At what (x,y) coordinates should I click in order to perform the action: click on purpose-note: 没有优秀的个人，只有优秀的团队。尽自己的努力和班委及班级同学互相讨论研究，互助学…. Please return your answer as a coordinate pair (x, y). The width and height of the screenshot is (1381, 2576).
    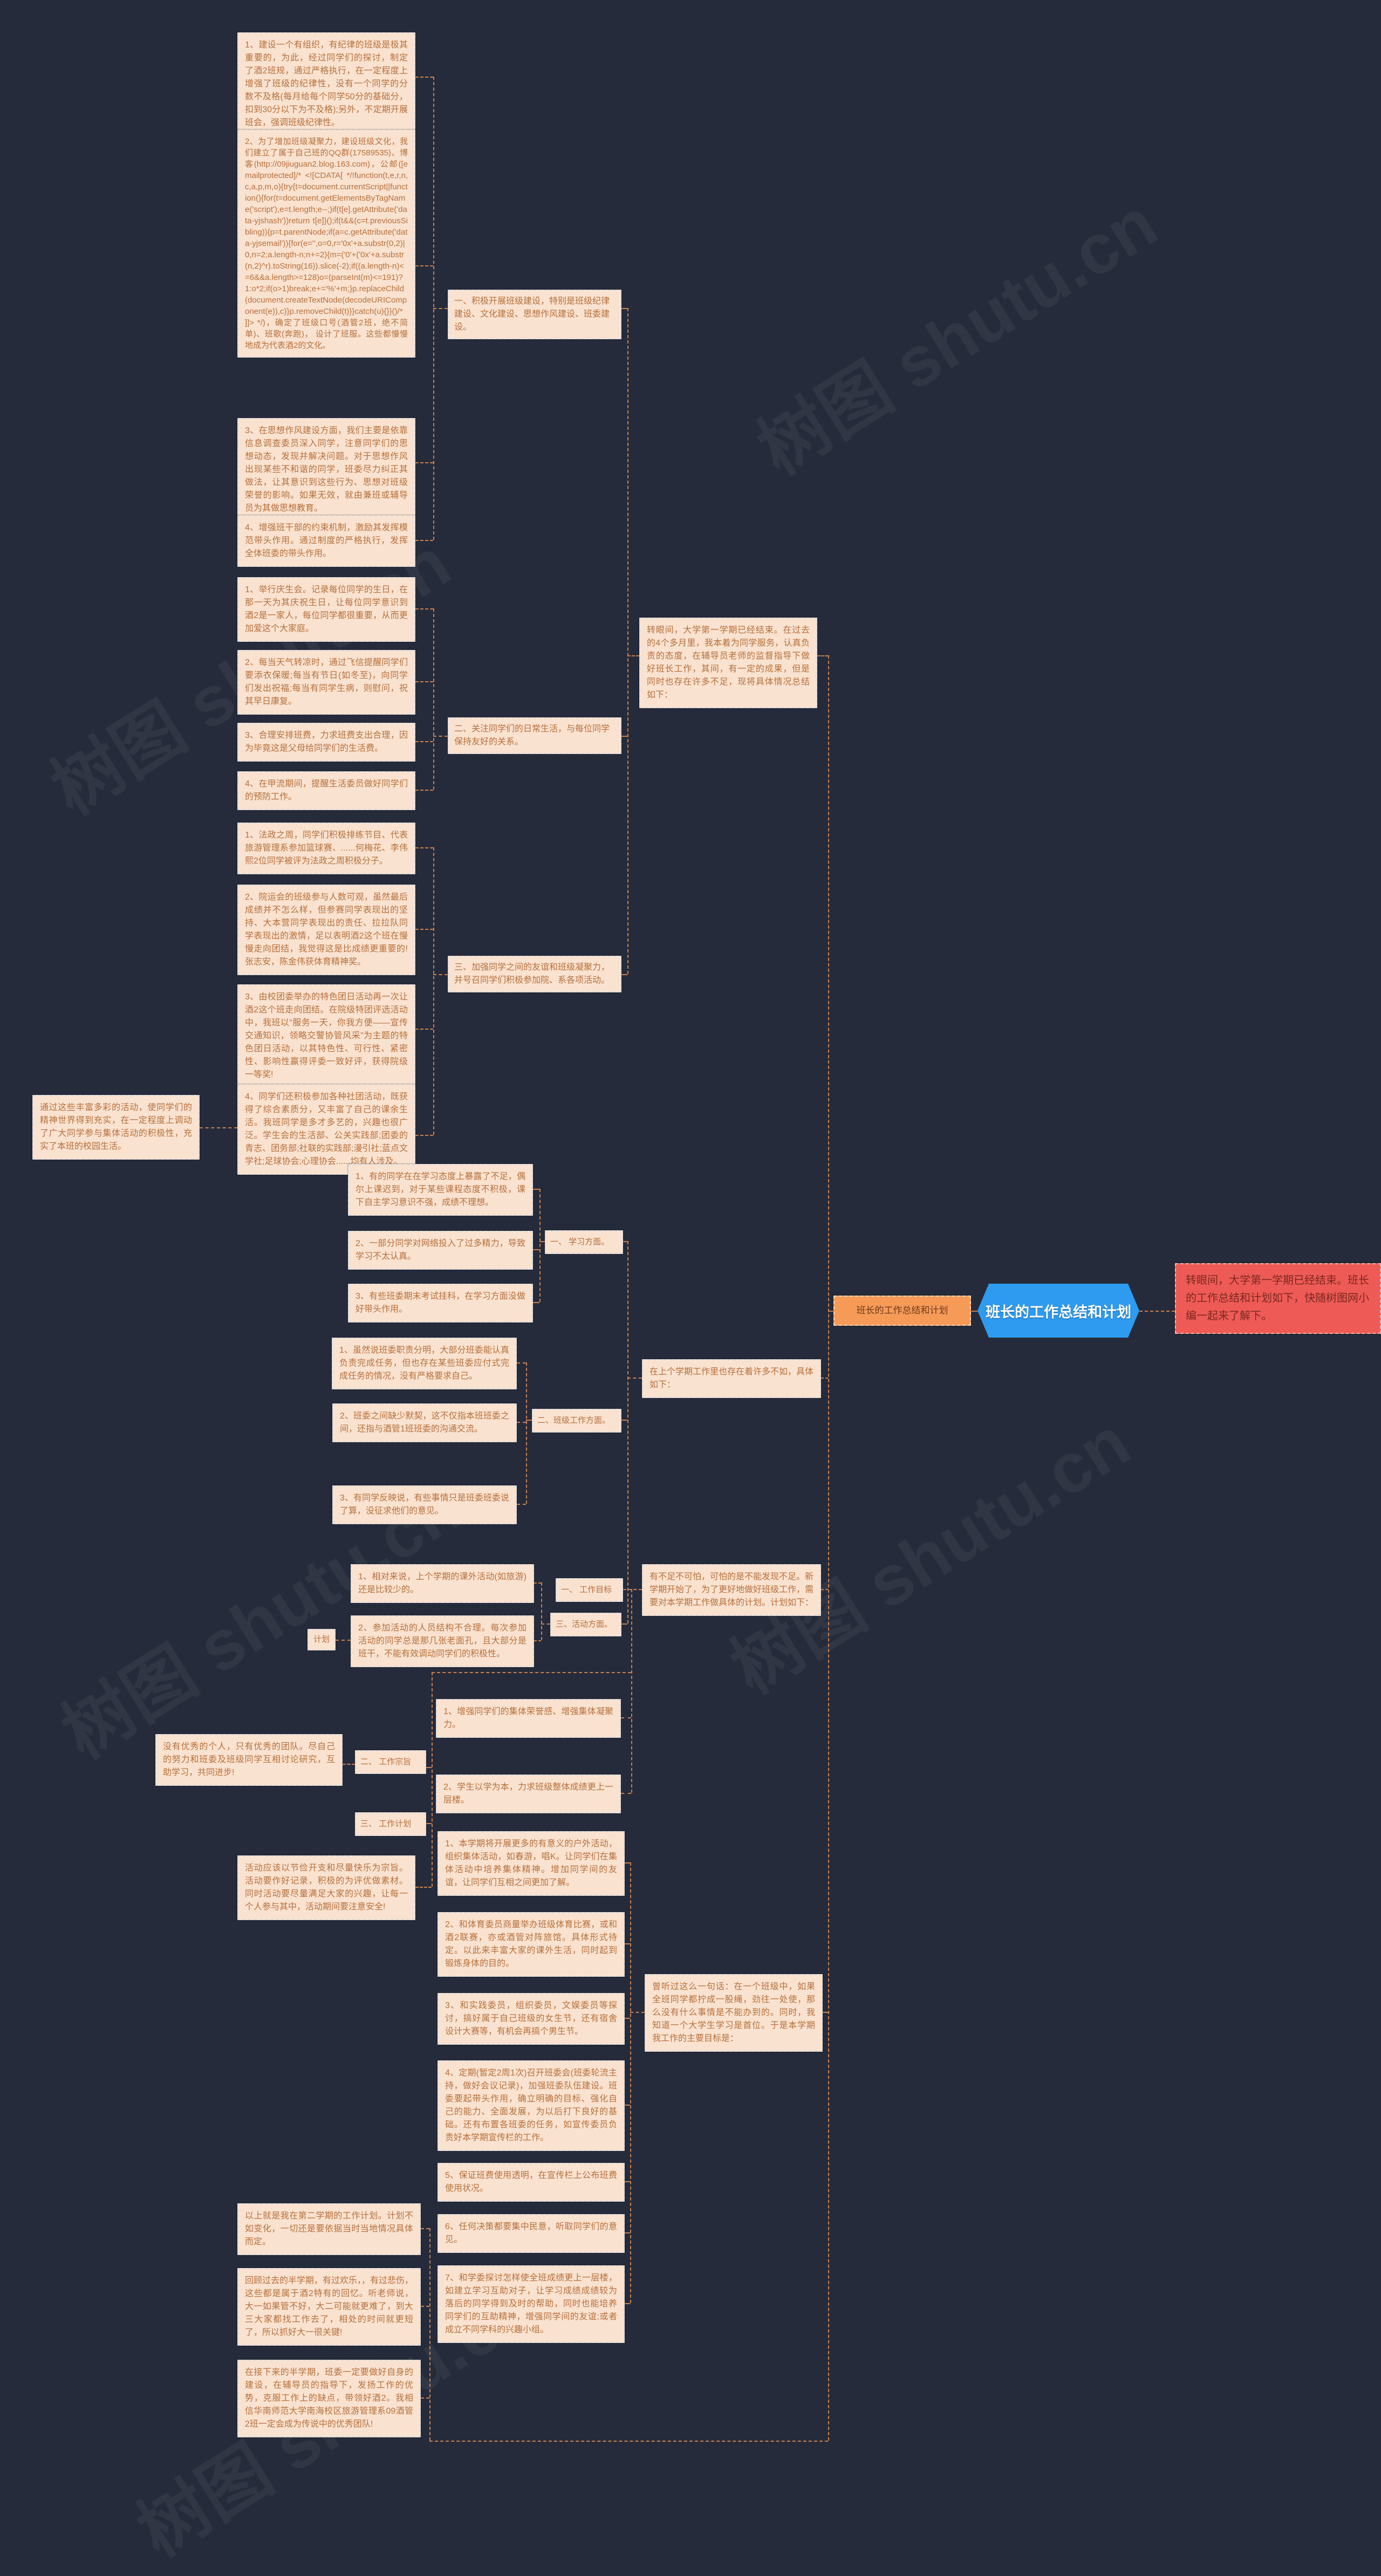
    Looking at the image, I should click on (249, 1760).